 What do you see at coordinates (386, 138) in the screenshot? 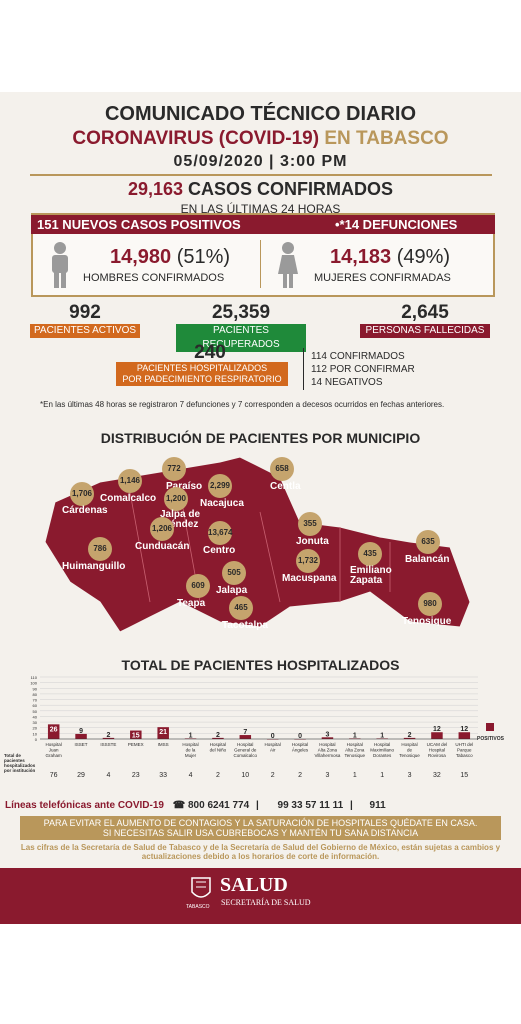
I see `title-tabasco: EN TABASCO` at bounding box center [386, 138].